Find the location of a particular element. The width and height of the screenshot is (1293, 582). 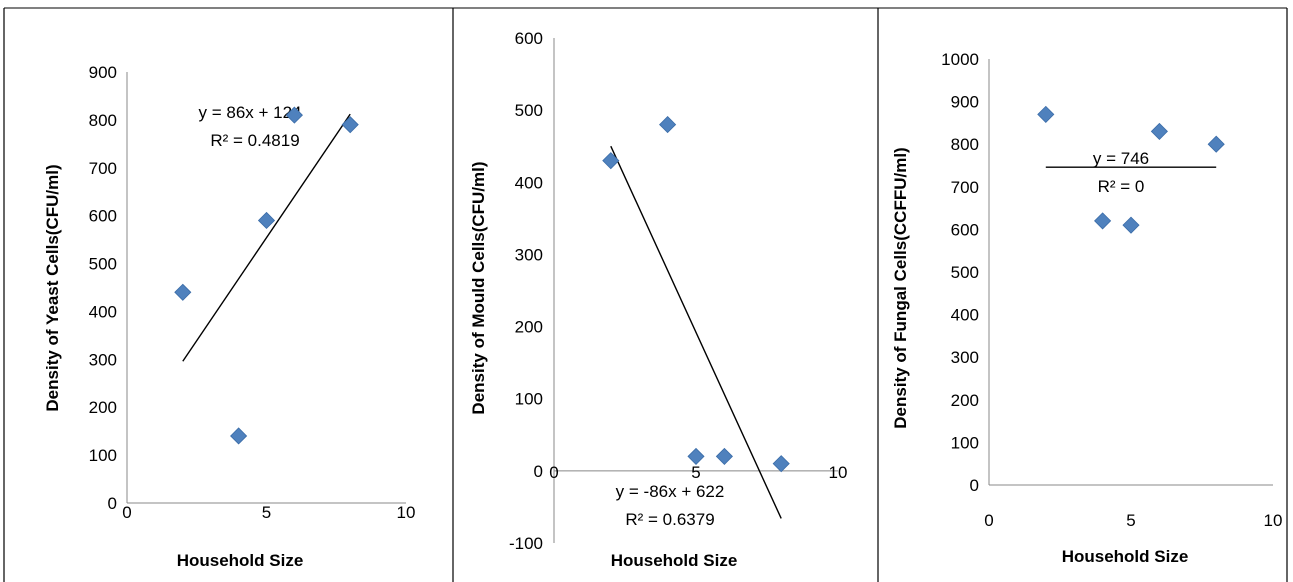

y-tick-label: -100 is located at coordinates (526, 543).